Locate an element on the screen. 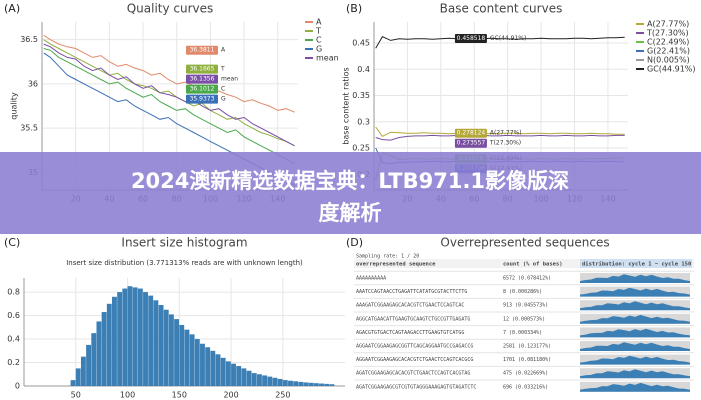 The height and width of the screenshot is (400, 701). hover-name: C is located at coordinates (223, 89).